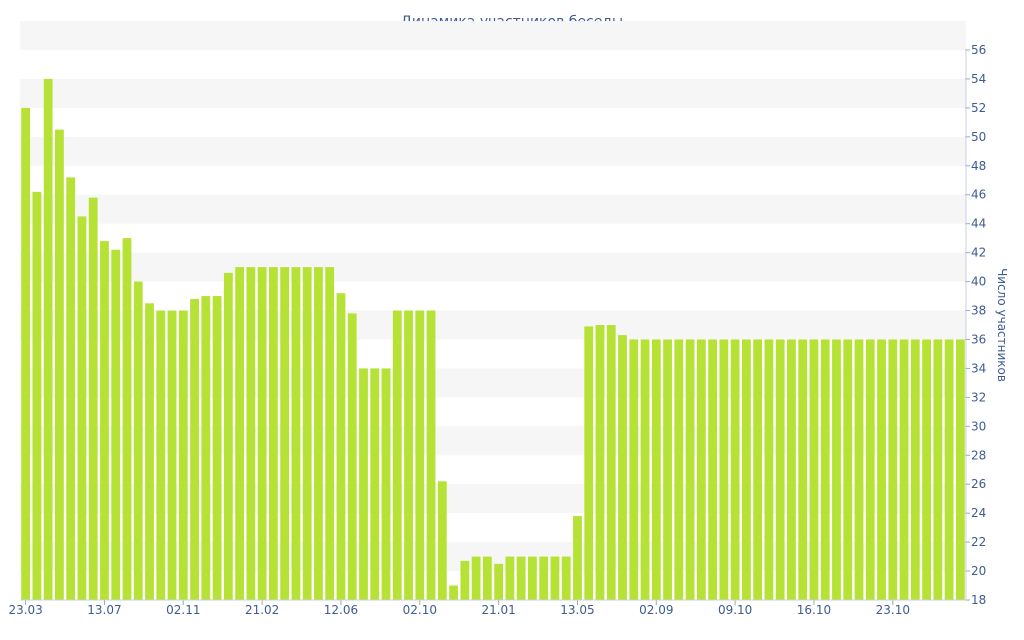  Describe the element at coordinates (341, 610) in the screenshot. I see `x-tick-label: 12.06` at that location.